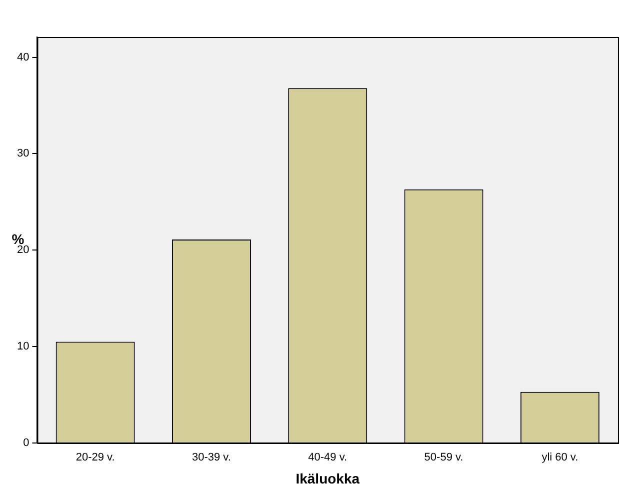  Describe the element at coordinates (23, 154) in the screenshot. I see `y-tick-label: 30` at that location.